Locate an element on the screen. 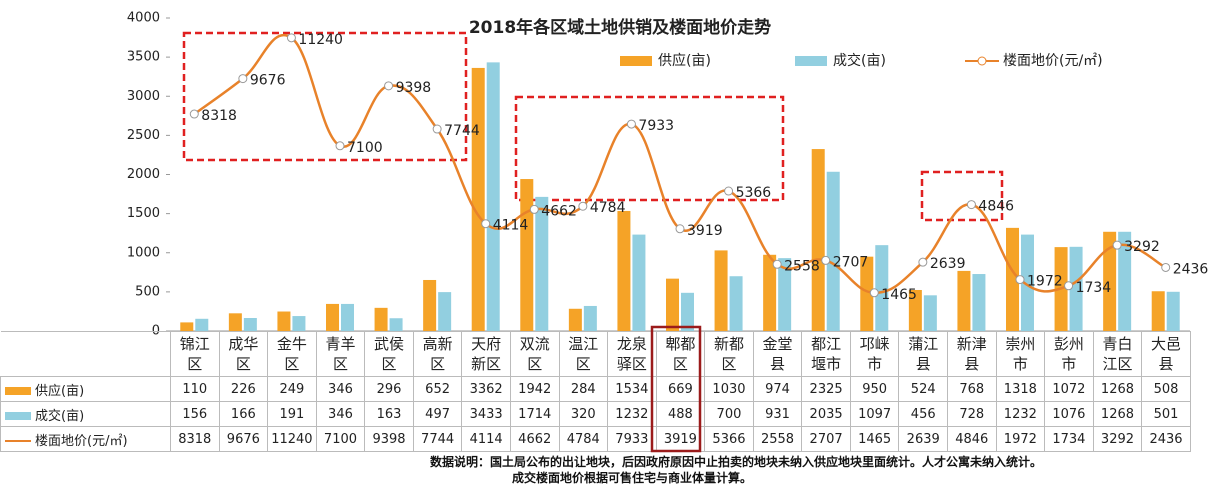 Image resolution: width=1211 pixels, height=491 pixels. table-value: 3433 is located at coordinates (486, 414).